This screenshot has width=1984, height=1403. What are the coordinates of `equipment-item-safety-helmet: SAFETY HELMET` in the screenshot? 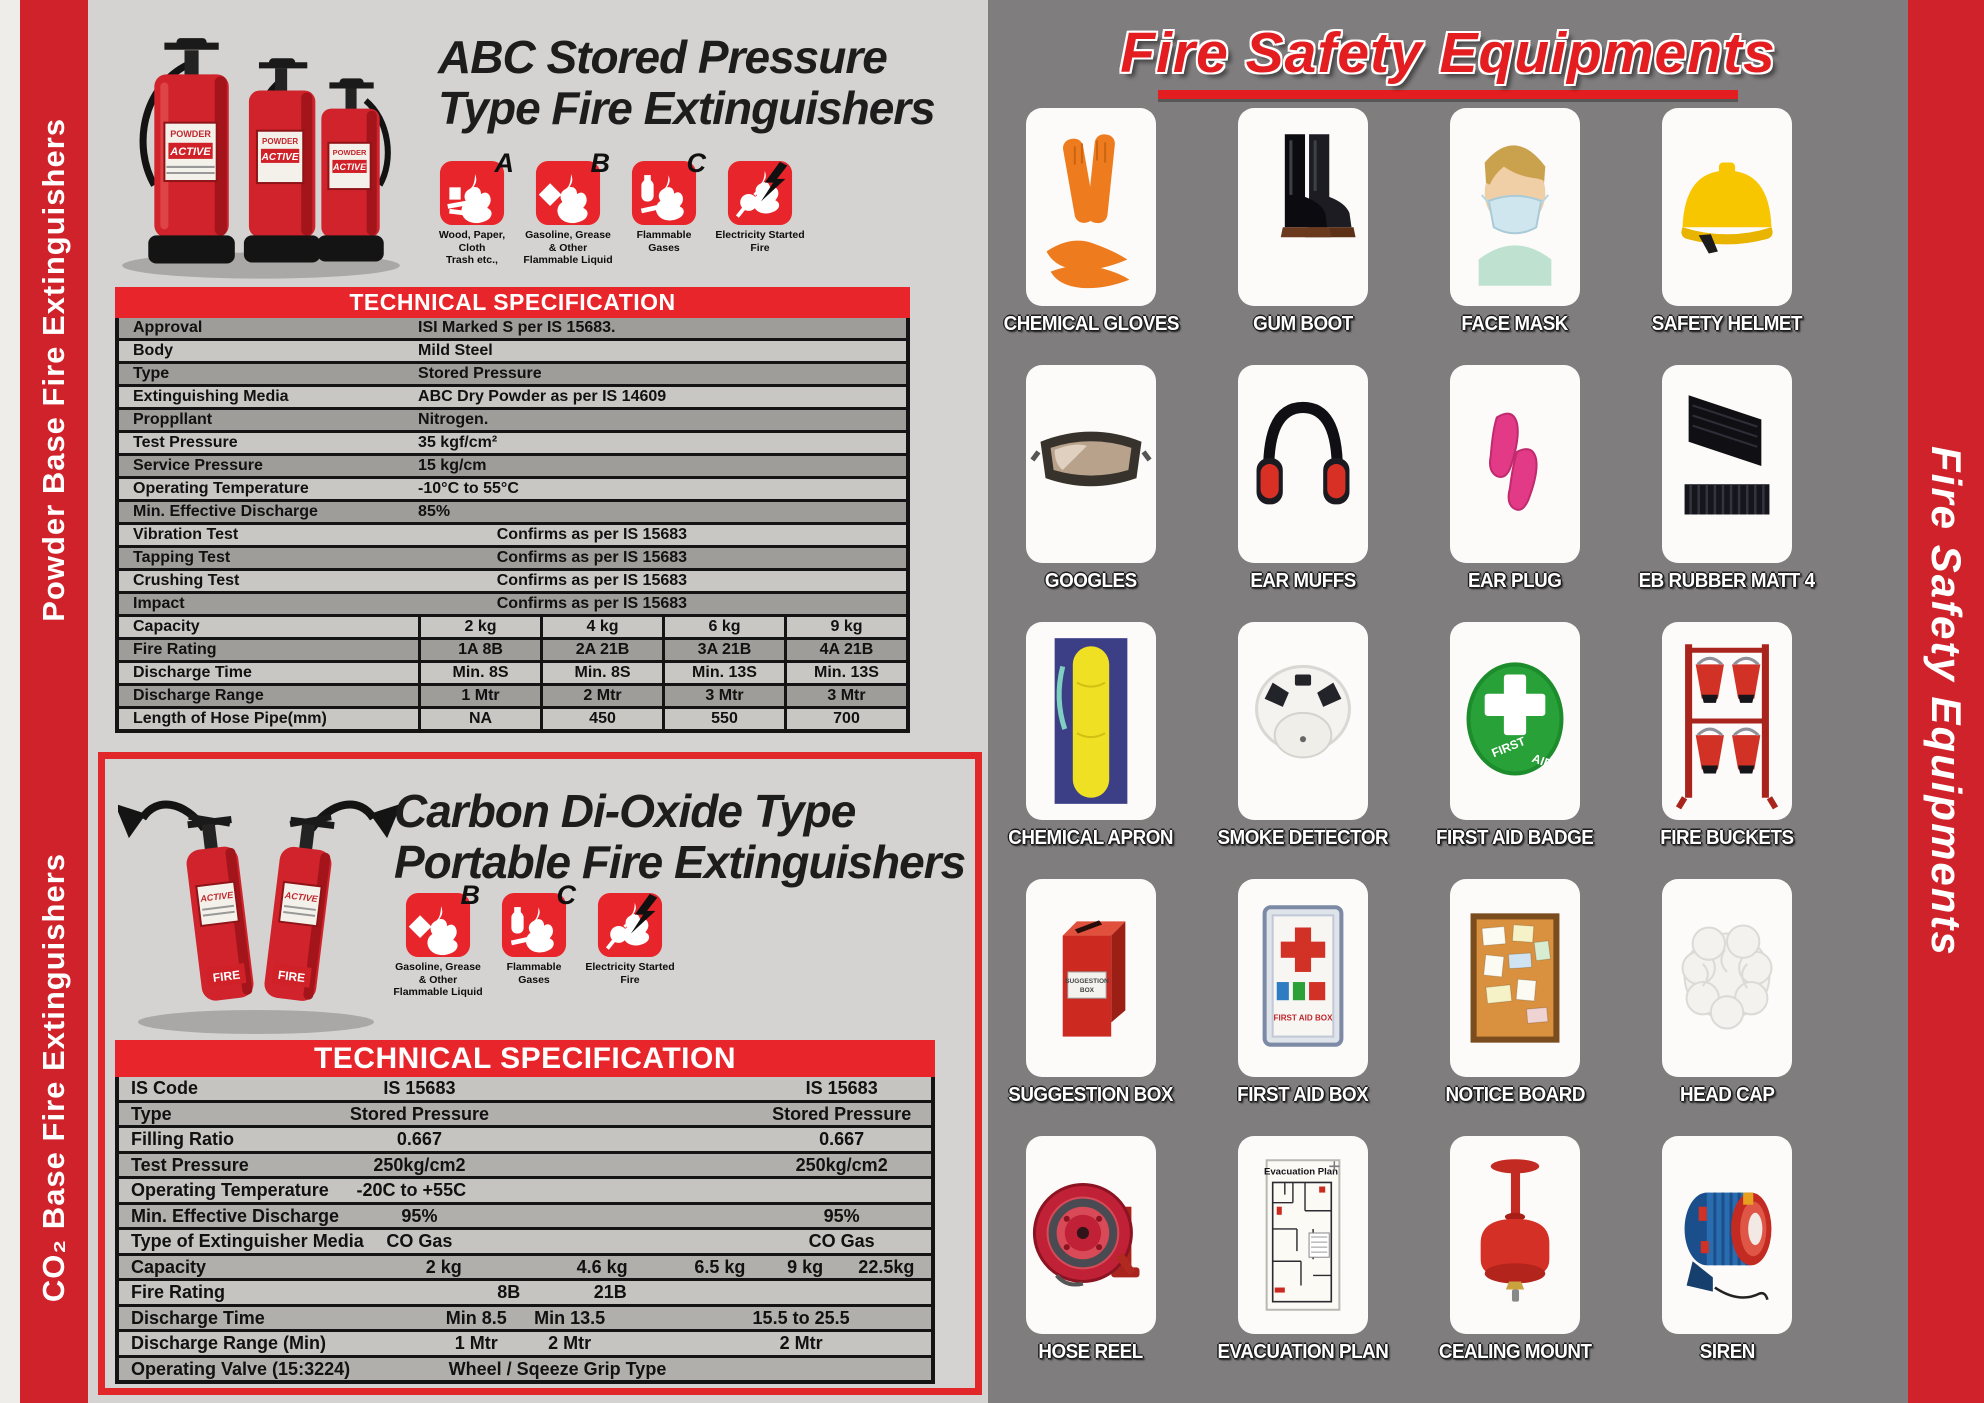 It's located at (1727, 236).